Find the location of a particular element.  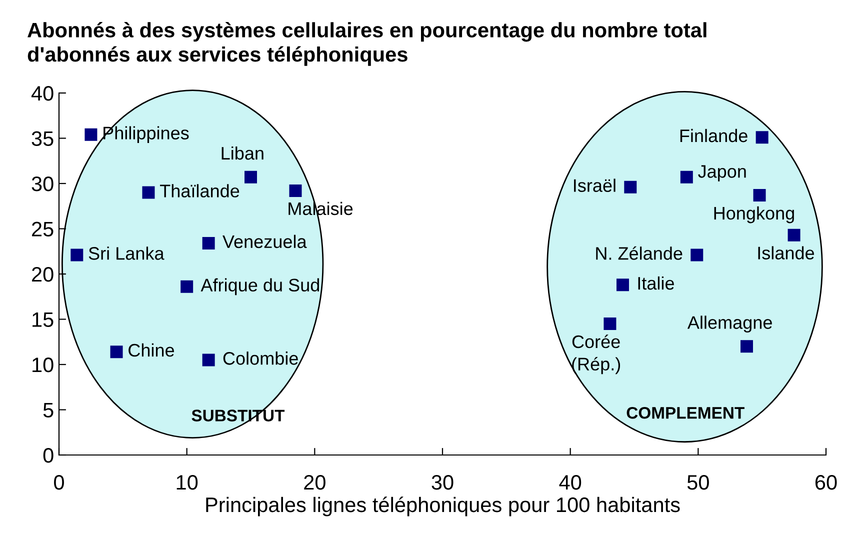

y-tick-label: 10 is located at coordinates (43, 365).